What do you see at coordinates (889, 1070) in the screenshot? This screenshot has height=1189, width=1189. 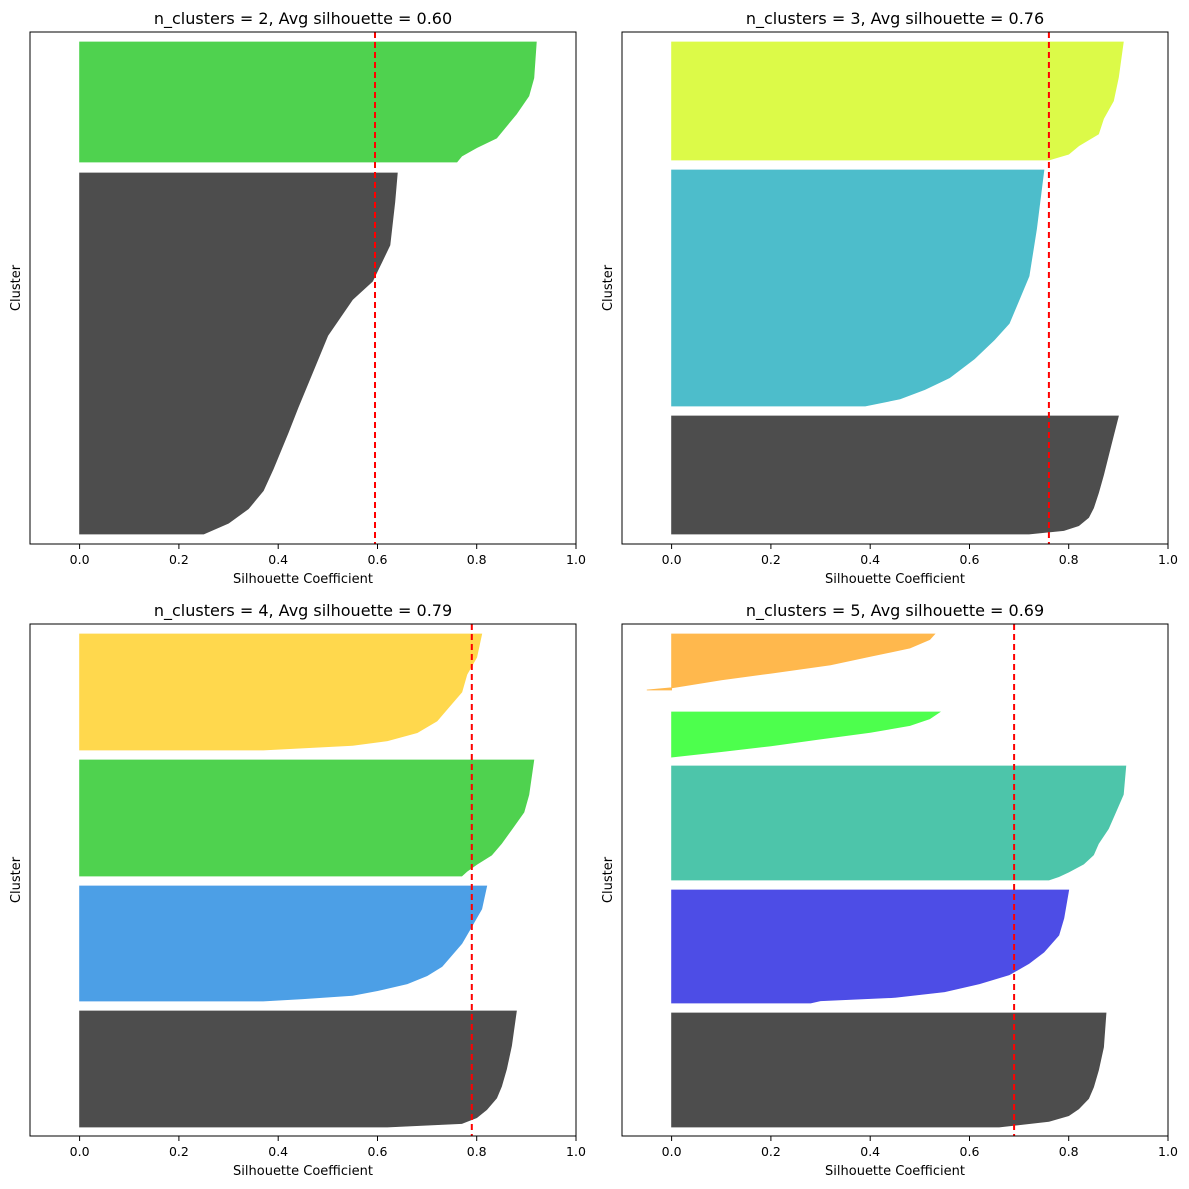 I see `cluster-4-silhouette` at bounding box center [889, 1070].